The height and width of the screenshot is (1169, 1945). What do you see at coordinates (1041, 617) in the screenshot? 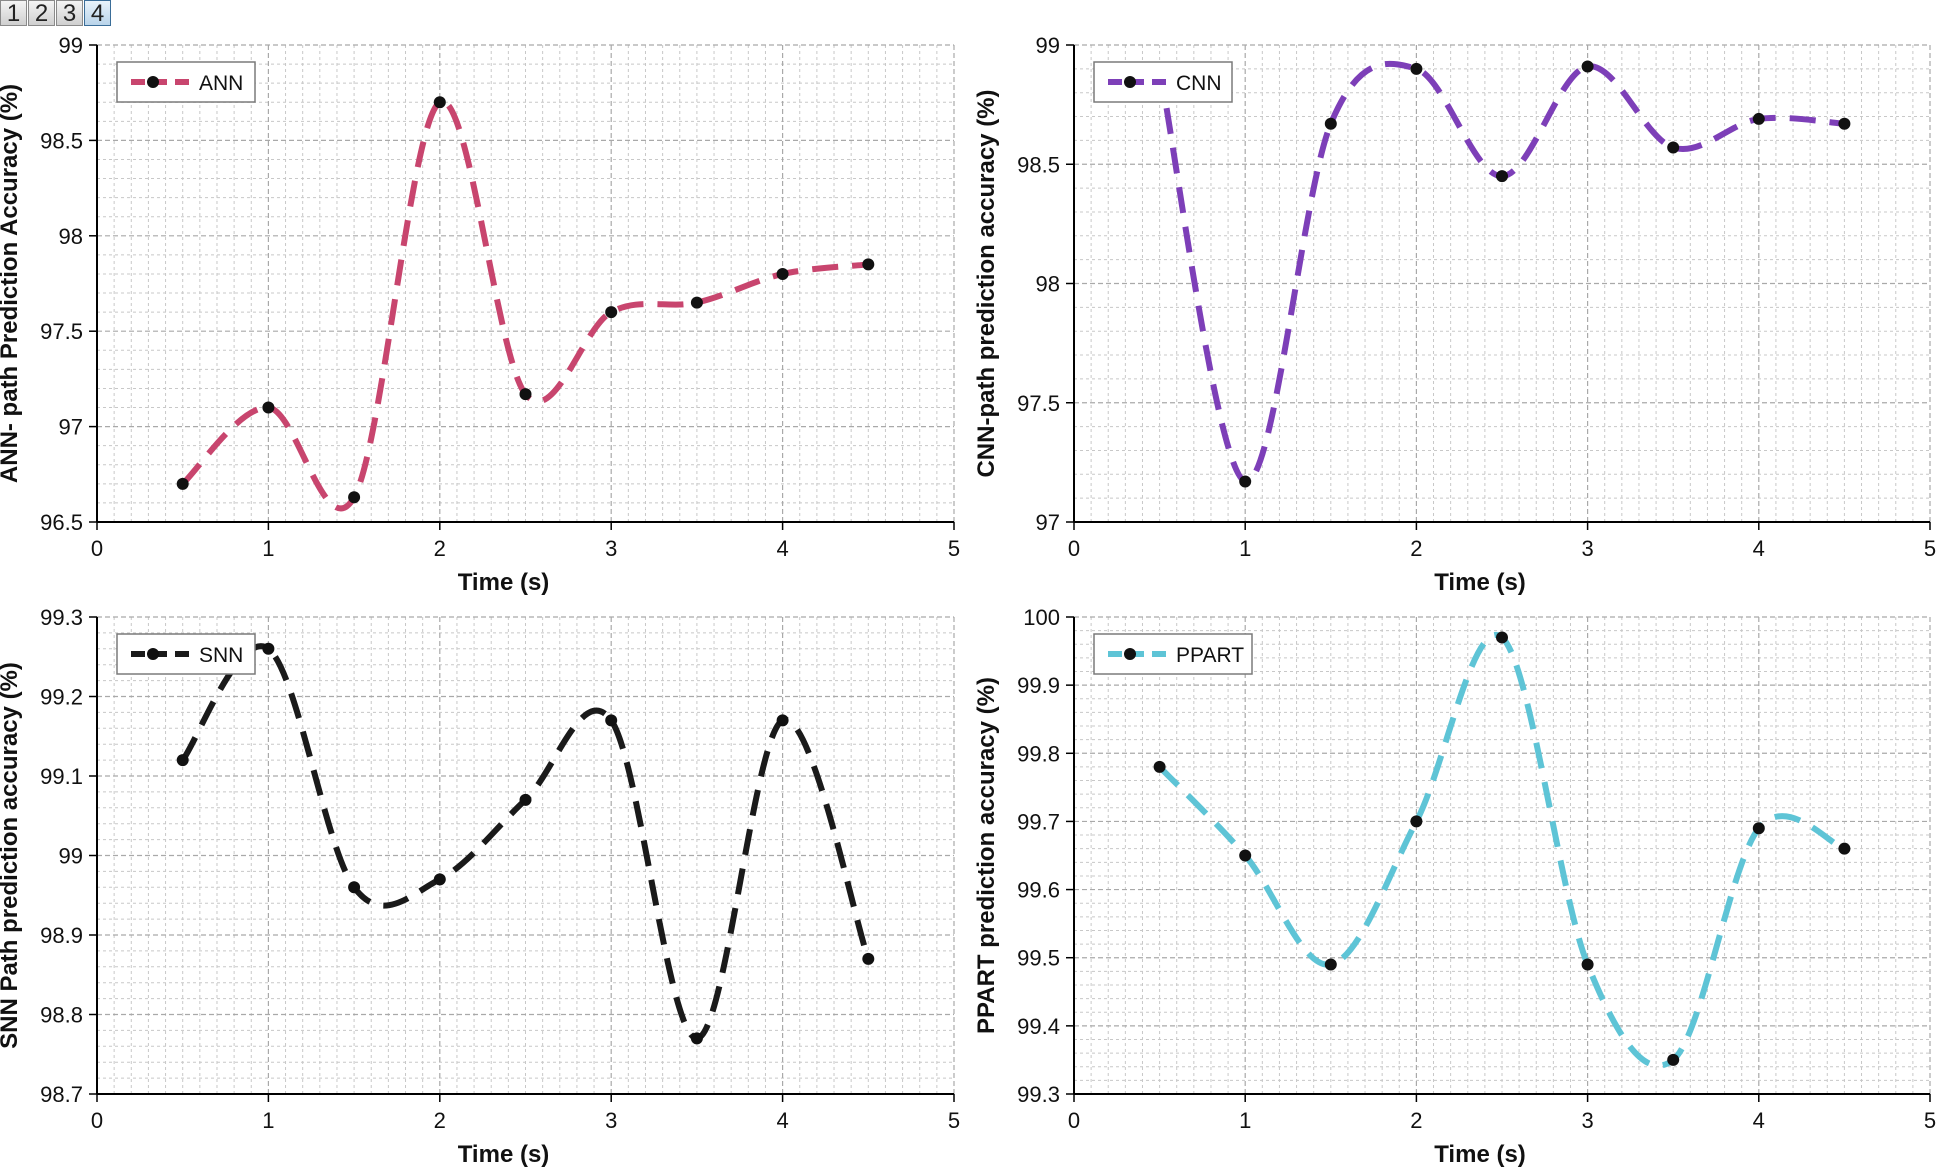
I see `y-tick-label: 100` at bounding box center [1041, 617].